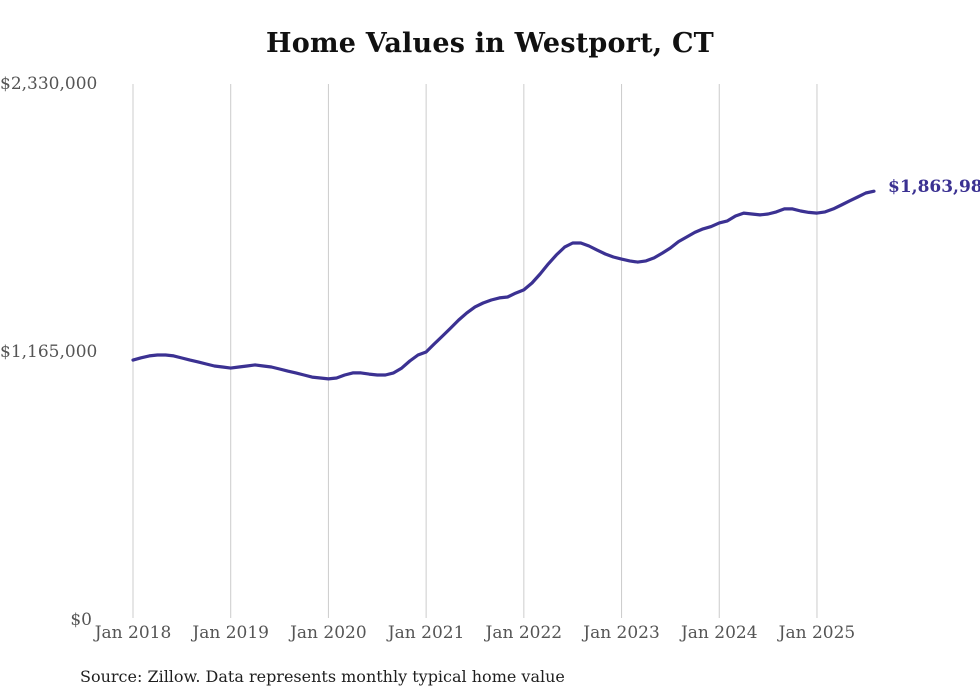 Image resolution: width=980 pixels, height=699 pixels. Describe the element at coordinates (524, 633) in the screenshot. I see `x-axis-label: Jan 2022` at that location.